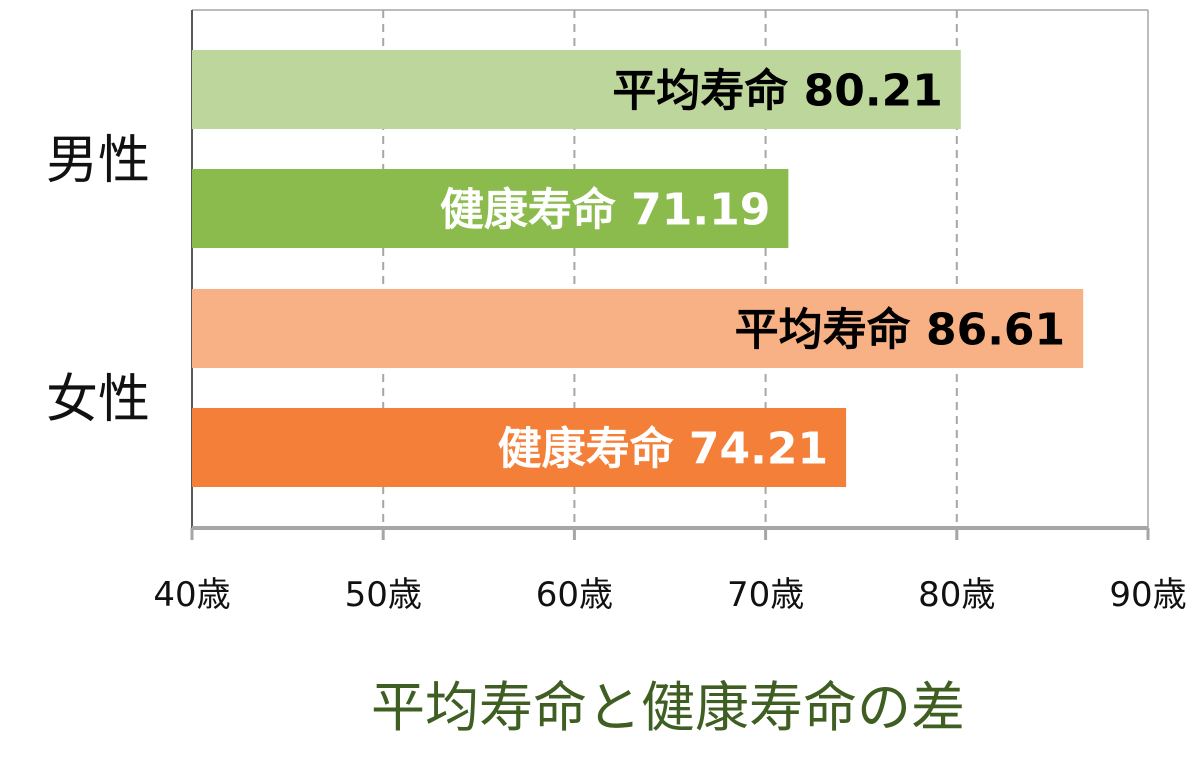 The height and width of the screenshot is (781, 1202). I want to click on bar-label-male-healthy: 健康寿命 71.19, so click(605, 210).